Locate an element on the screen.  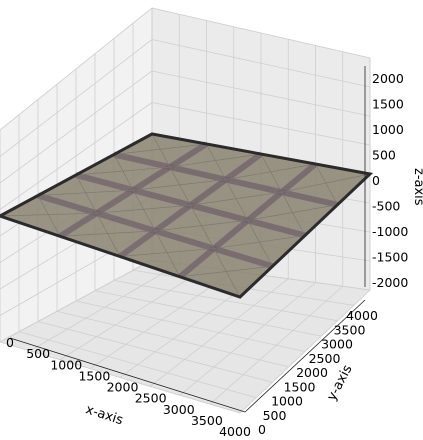
x-tick-label: 3000 is located at coordinates (179, 409).